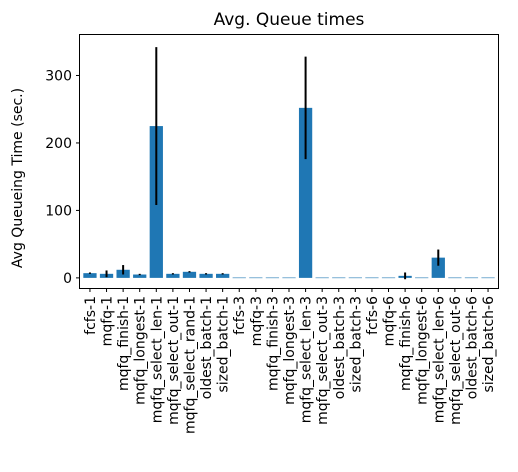 This screenshot has width=518, height=472. I want to click on x-tick-label: fcfs-3, so click(240, 315).